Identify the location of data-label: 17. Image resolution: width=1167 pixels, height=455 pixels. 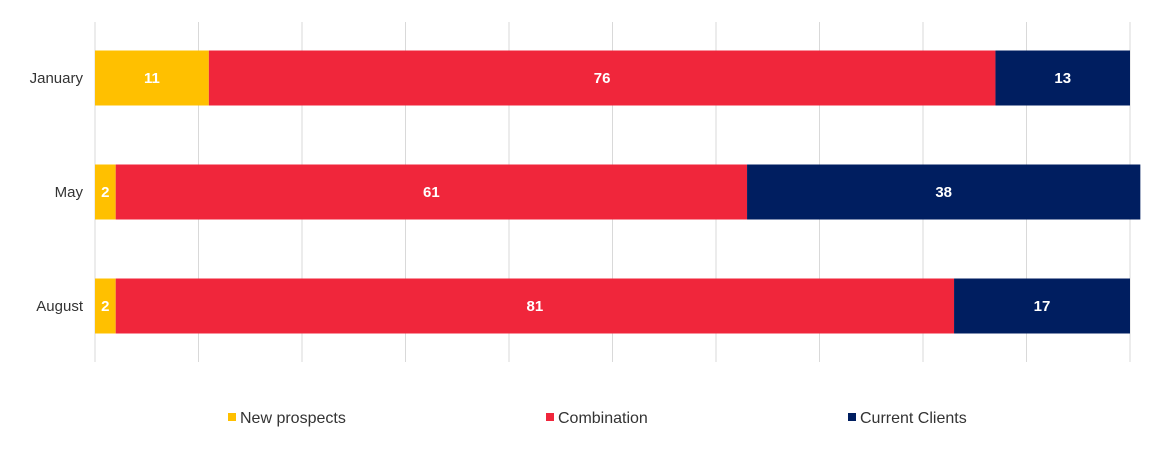
(1042, 306).